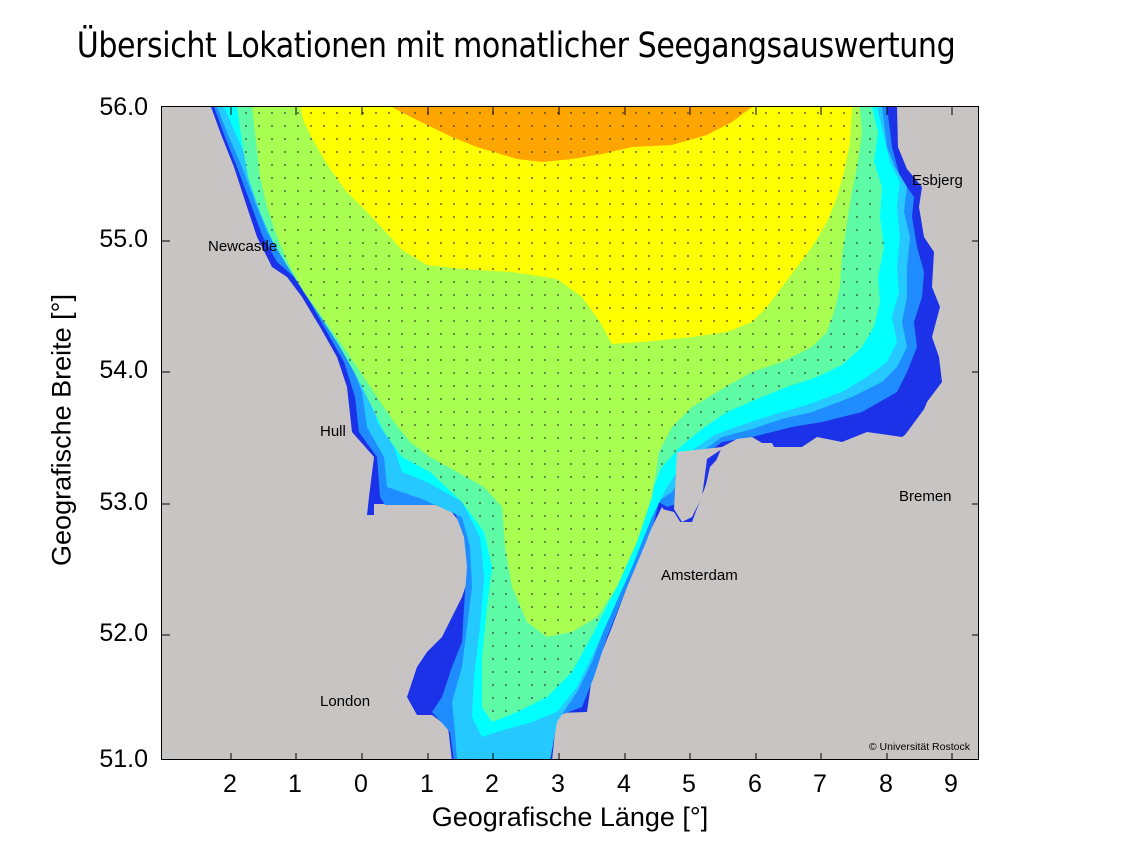  I want to click on x-tick-label: 7, so click(820, 784).